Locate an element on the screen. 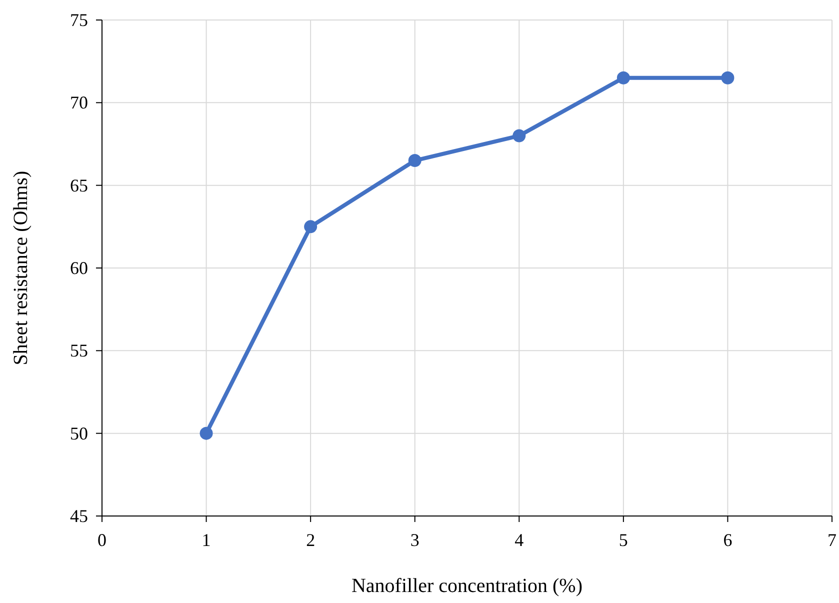 The width and height of the screenshot is (839, 603). y-tick-label: 65 is located at coordinates (79, 185).